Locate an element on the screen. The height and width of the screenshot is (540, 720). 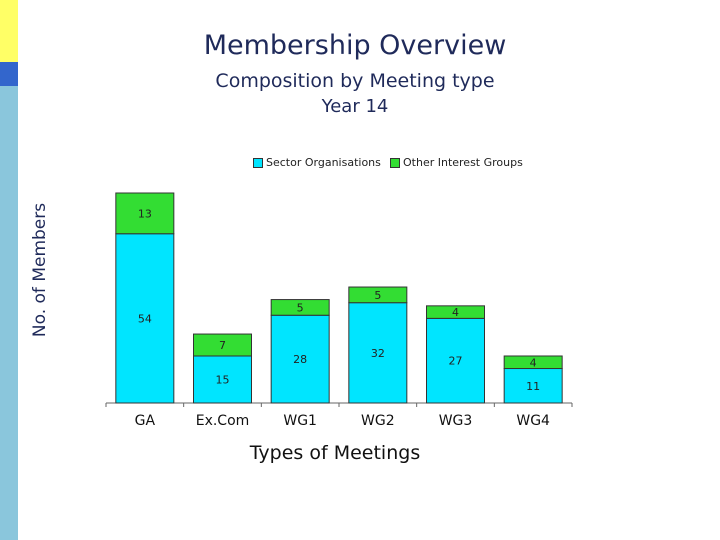
chart-title: Membership Overview is located at coordinates (355, 45).